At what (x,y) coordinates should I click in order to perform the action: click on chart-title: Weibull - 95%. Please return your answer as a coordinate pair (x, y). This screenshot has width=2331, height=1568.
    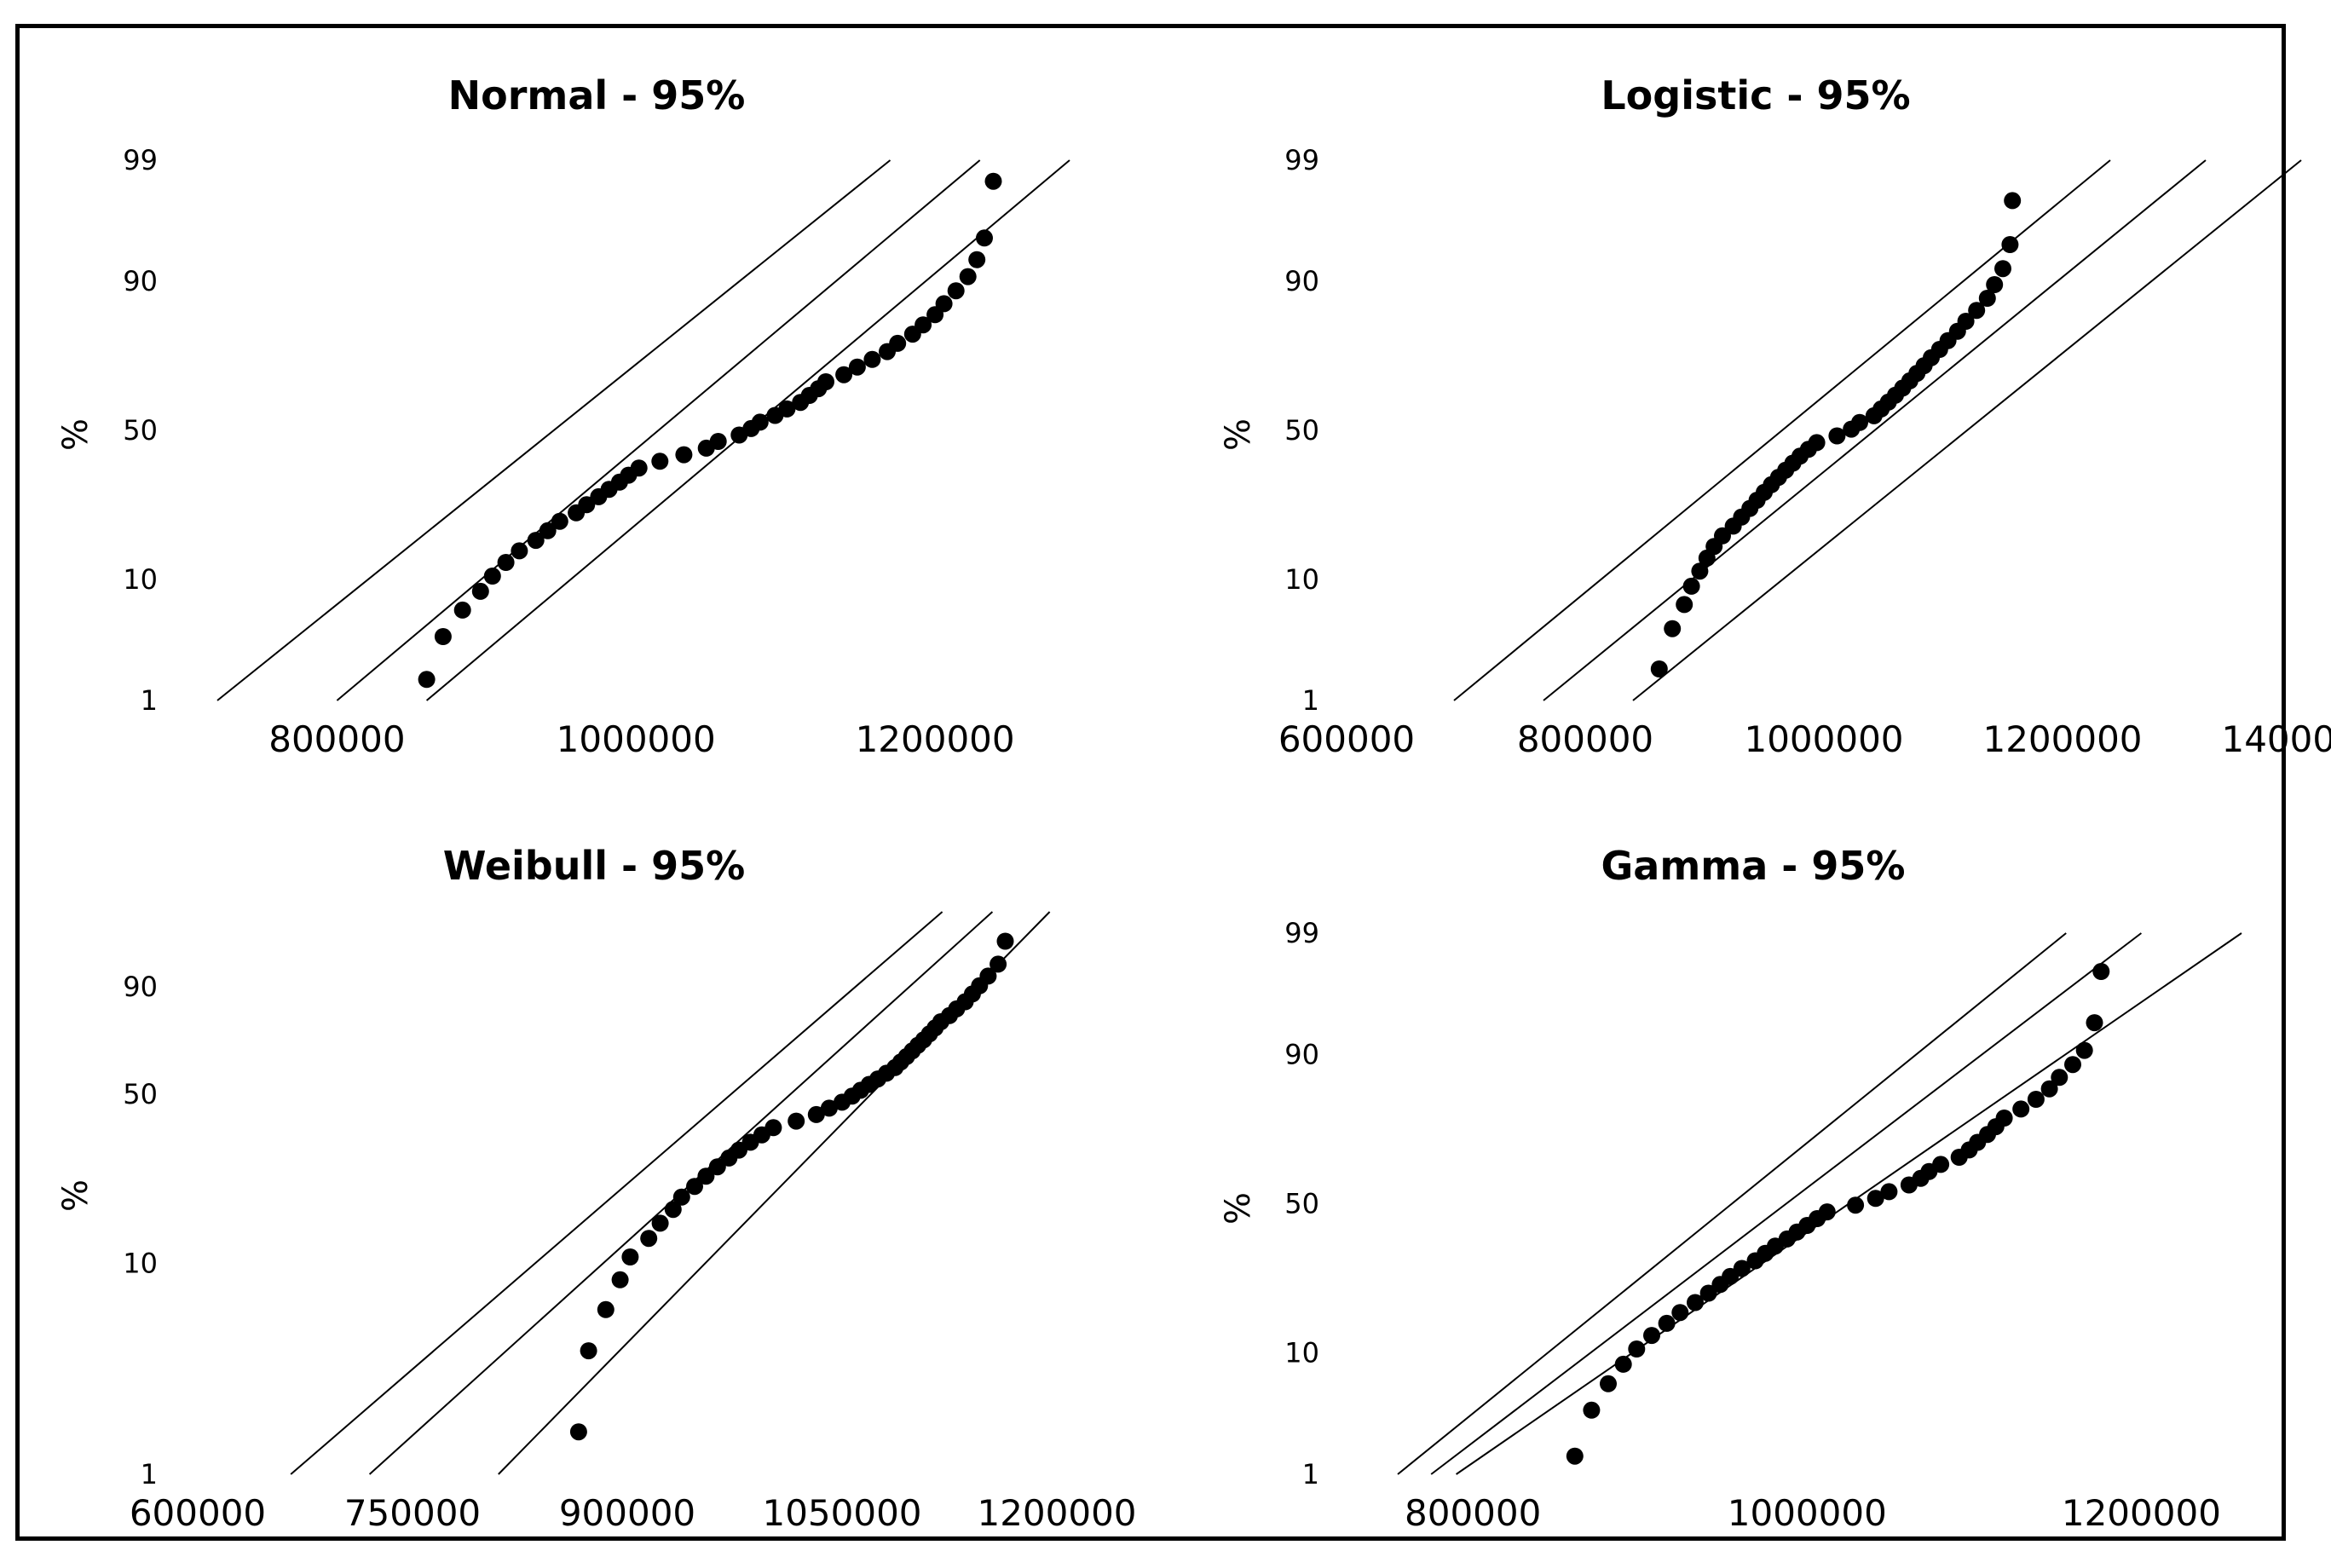
    Looking at the image, I should click on (594, 866).